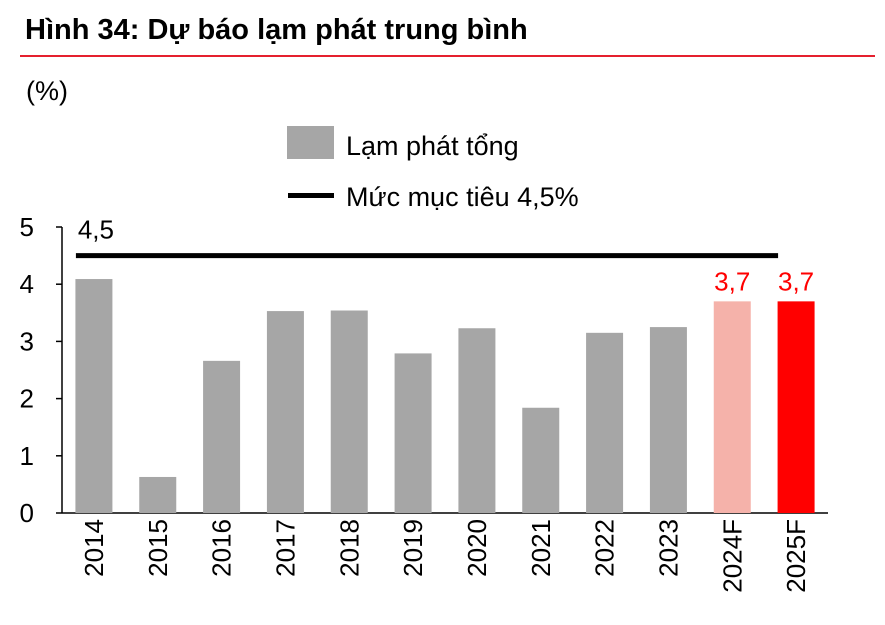 This screenshot has width=885, height=625. What do you see at coordinates (94, 396) in the screenshot?
I see `bar-2014` at bounding box center [94, 396].